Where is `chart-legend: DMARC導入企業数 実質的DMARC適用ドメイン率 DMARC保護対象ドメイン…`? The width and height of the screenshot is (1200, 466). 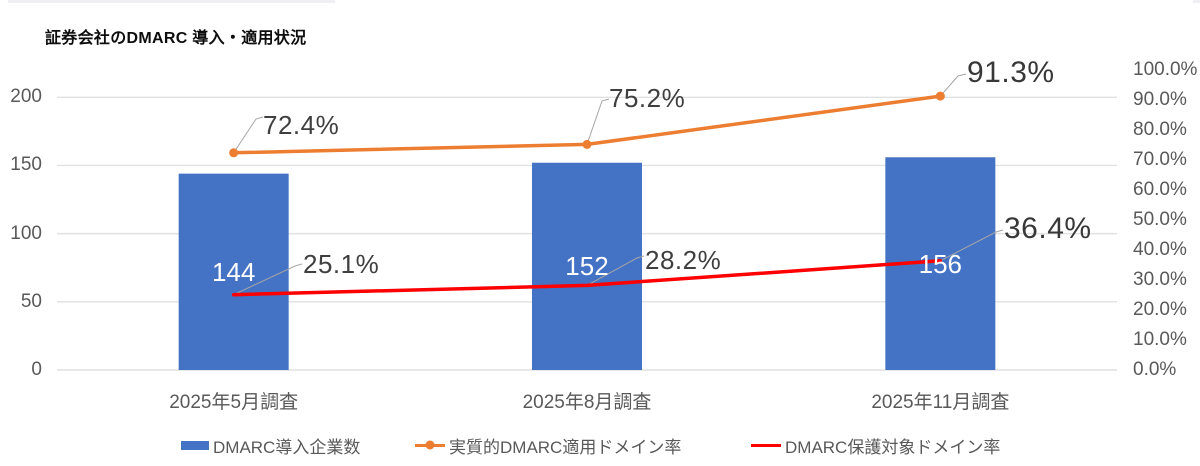 chart-legend: DMARC導入企業数 実質的DMARC適用ドメイン率 DMARC保護対象ドメイン… is located at coordinates (600, 445).